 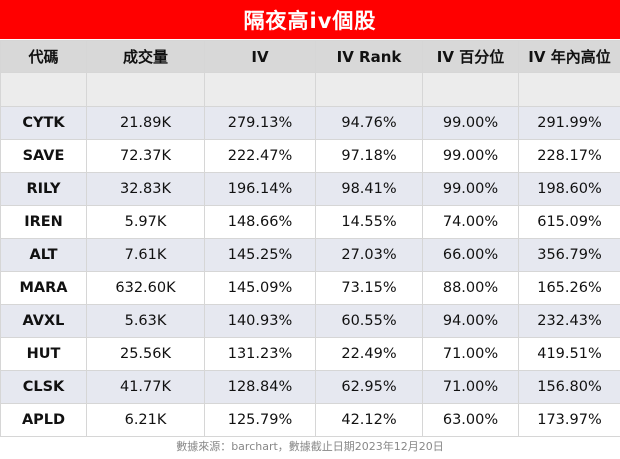 What do you see at coordinates (260, 420) in the screenshot?
I see `cell-iv: 125.79%` at bounding box center [260, 420].